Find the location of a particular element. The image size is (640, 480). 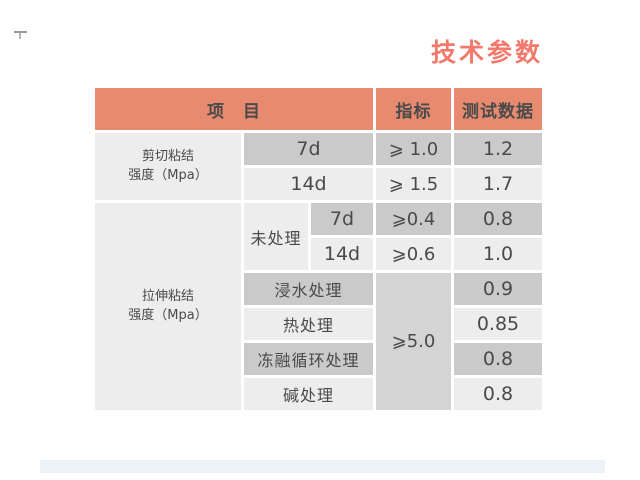

indicator-cell: ⩾0.4 is located at coordinates (413, 219).